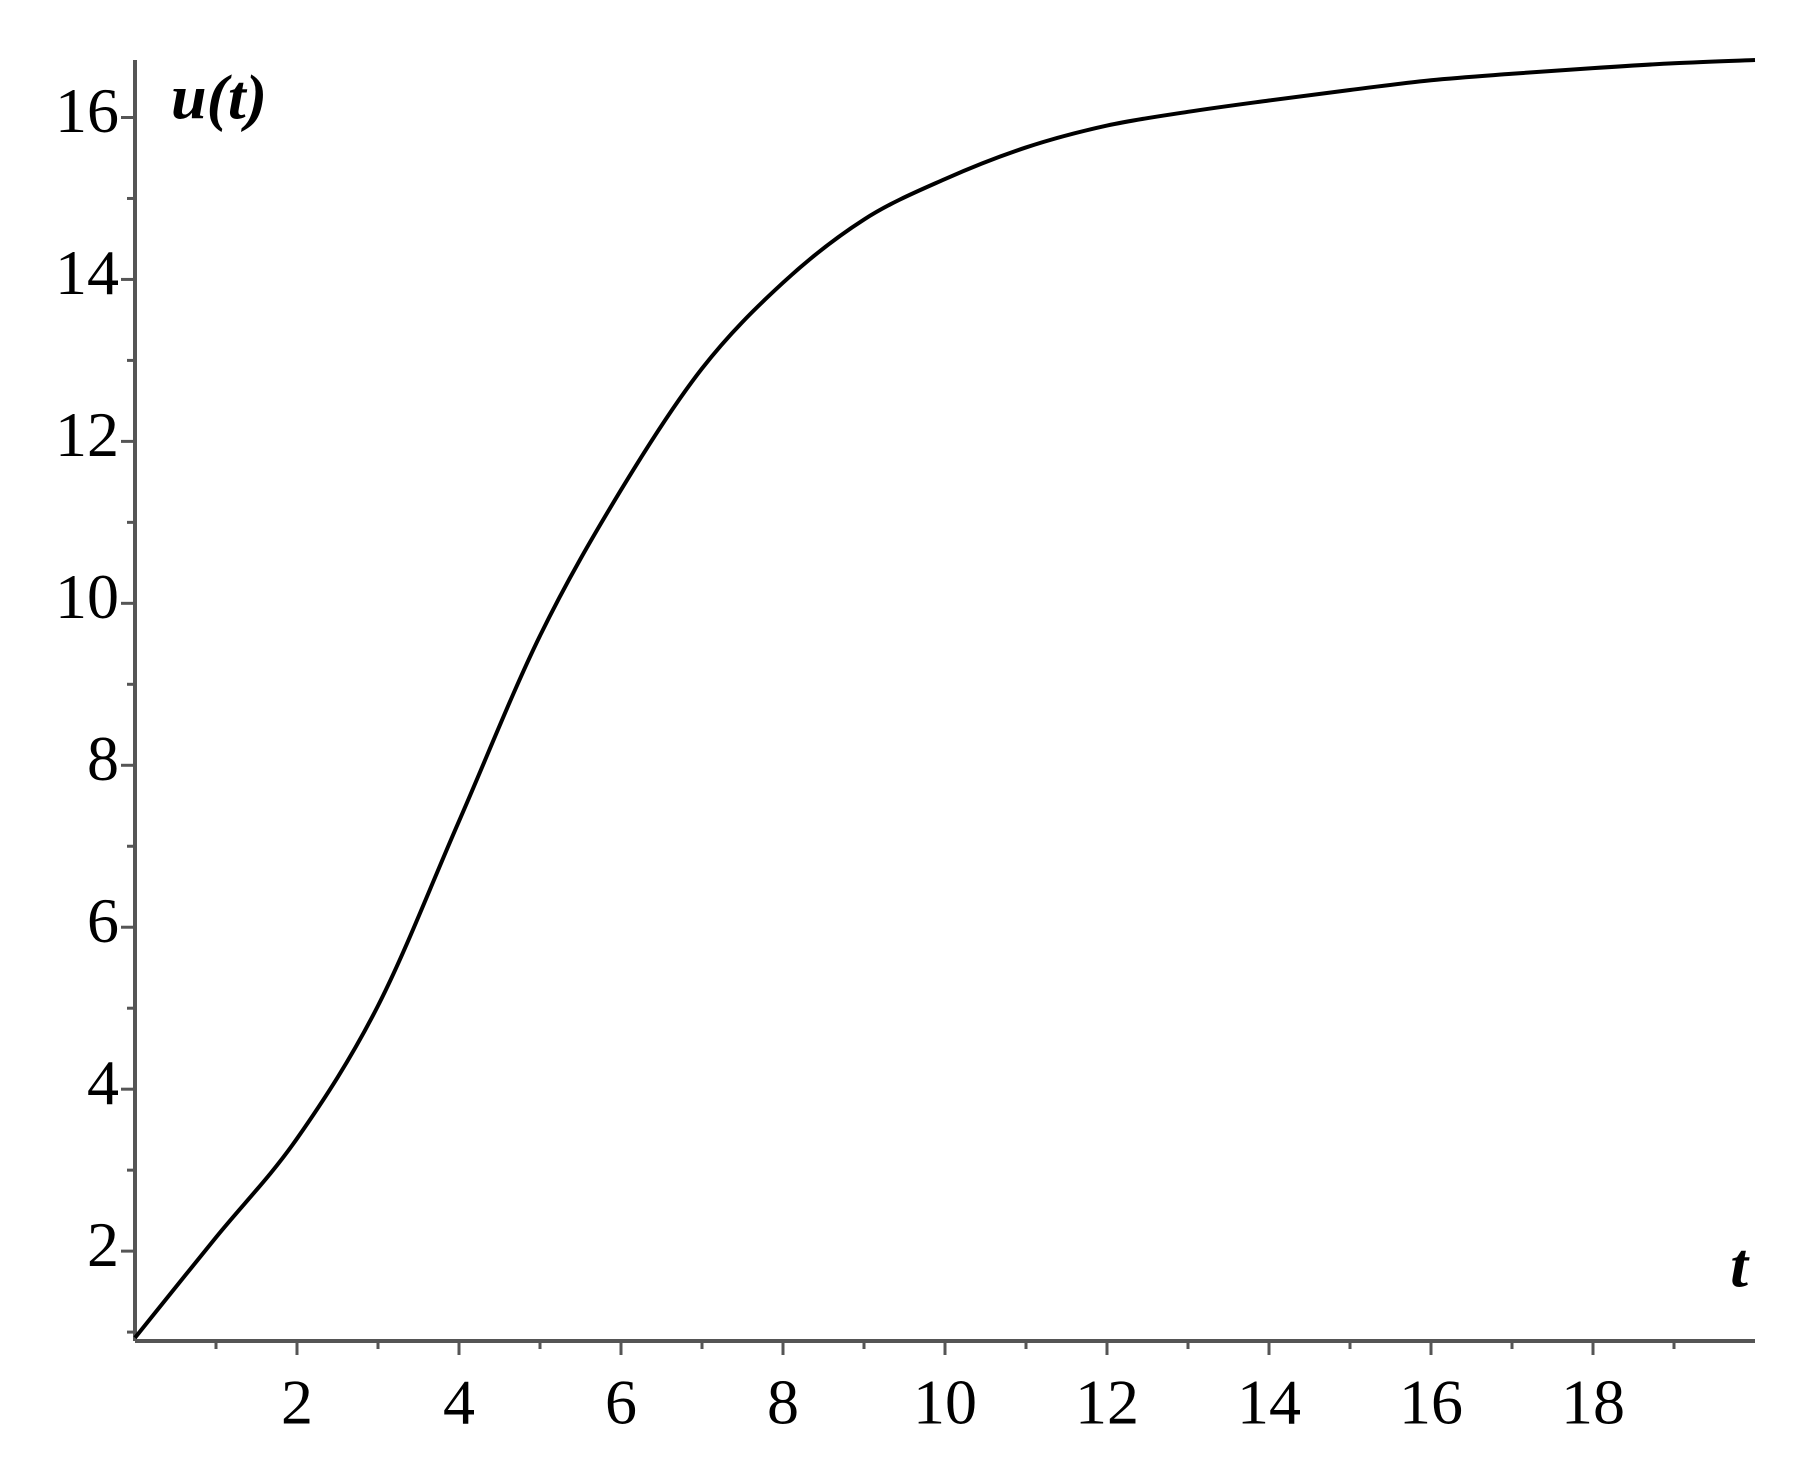  I want to click on y-tick-label: 6, so click(103, 920).